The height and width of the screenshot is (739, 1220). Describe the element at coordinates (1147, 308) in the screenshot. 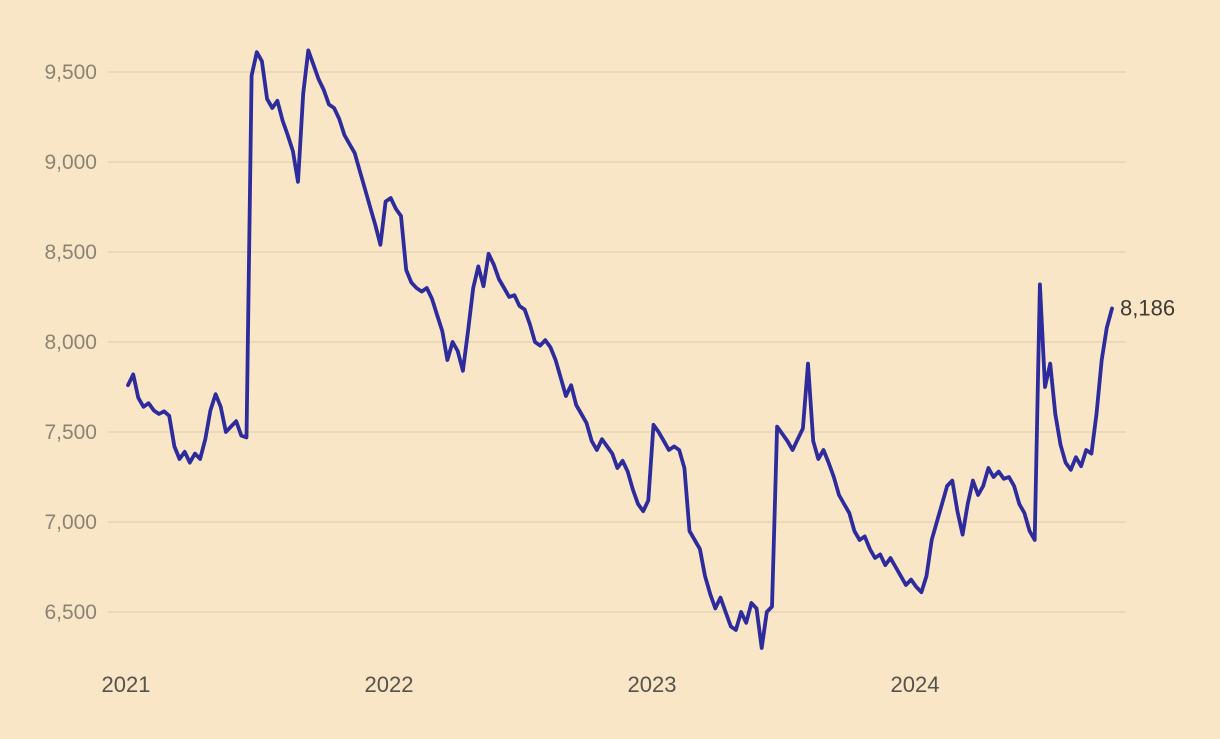

I see `last-value-label: 8,186` at that location.